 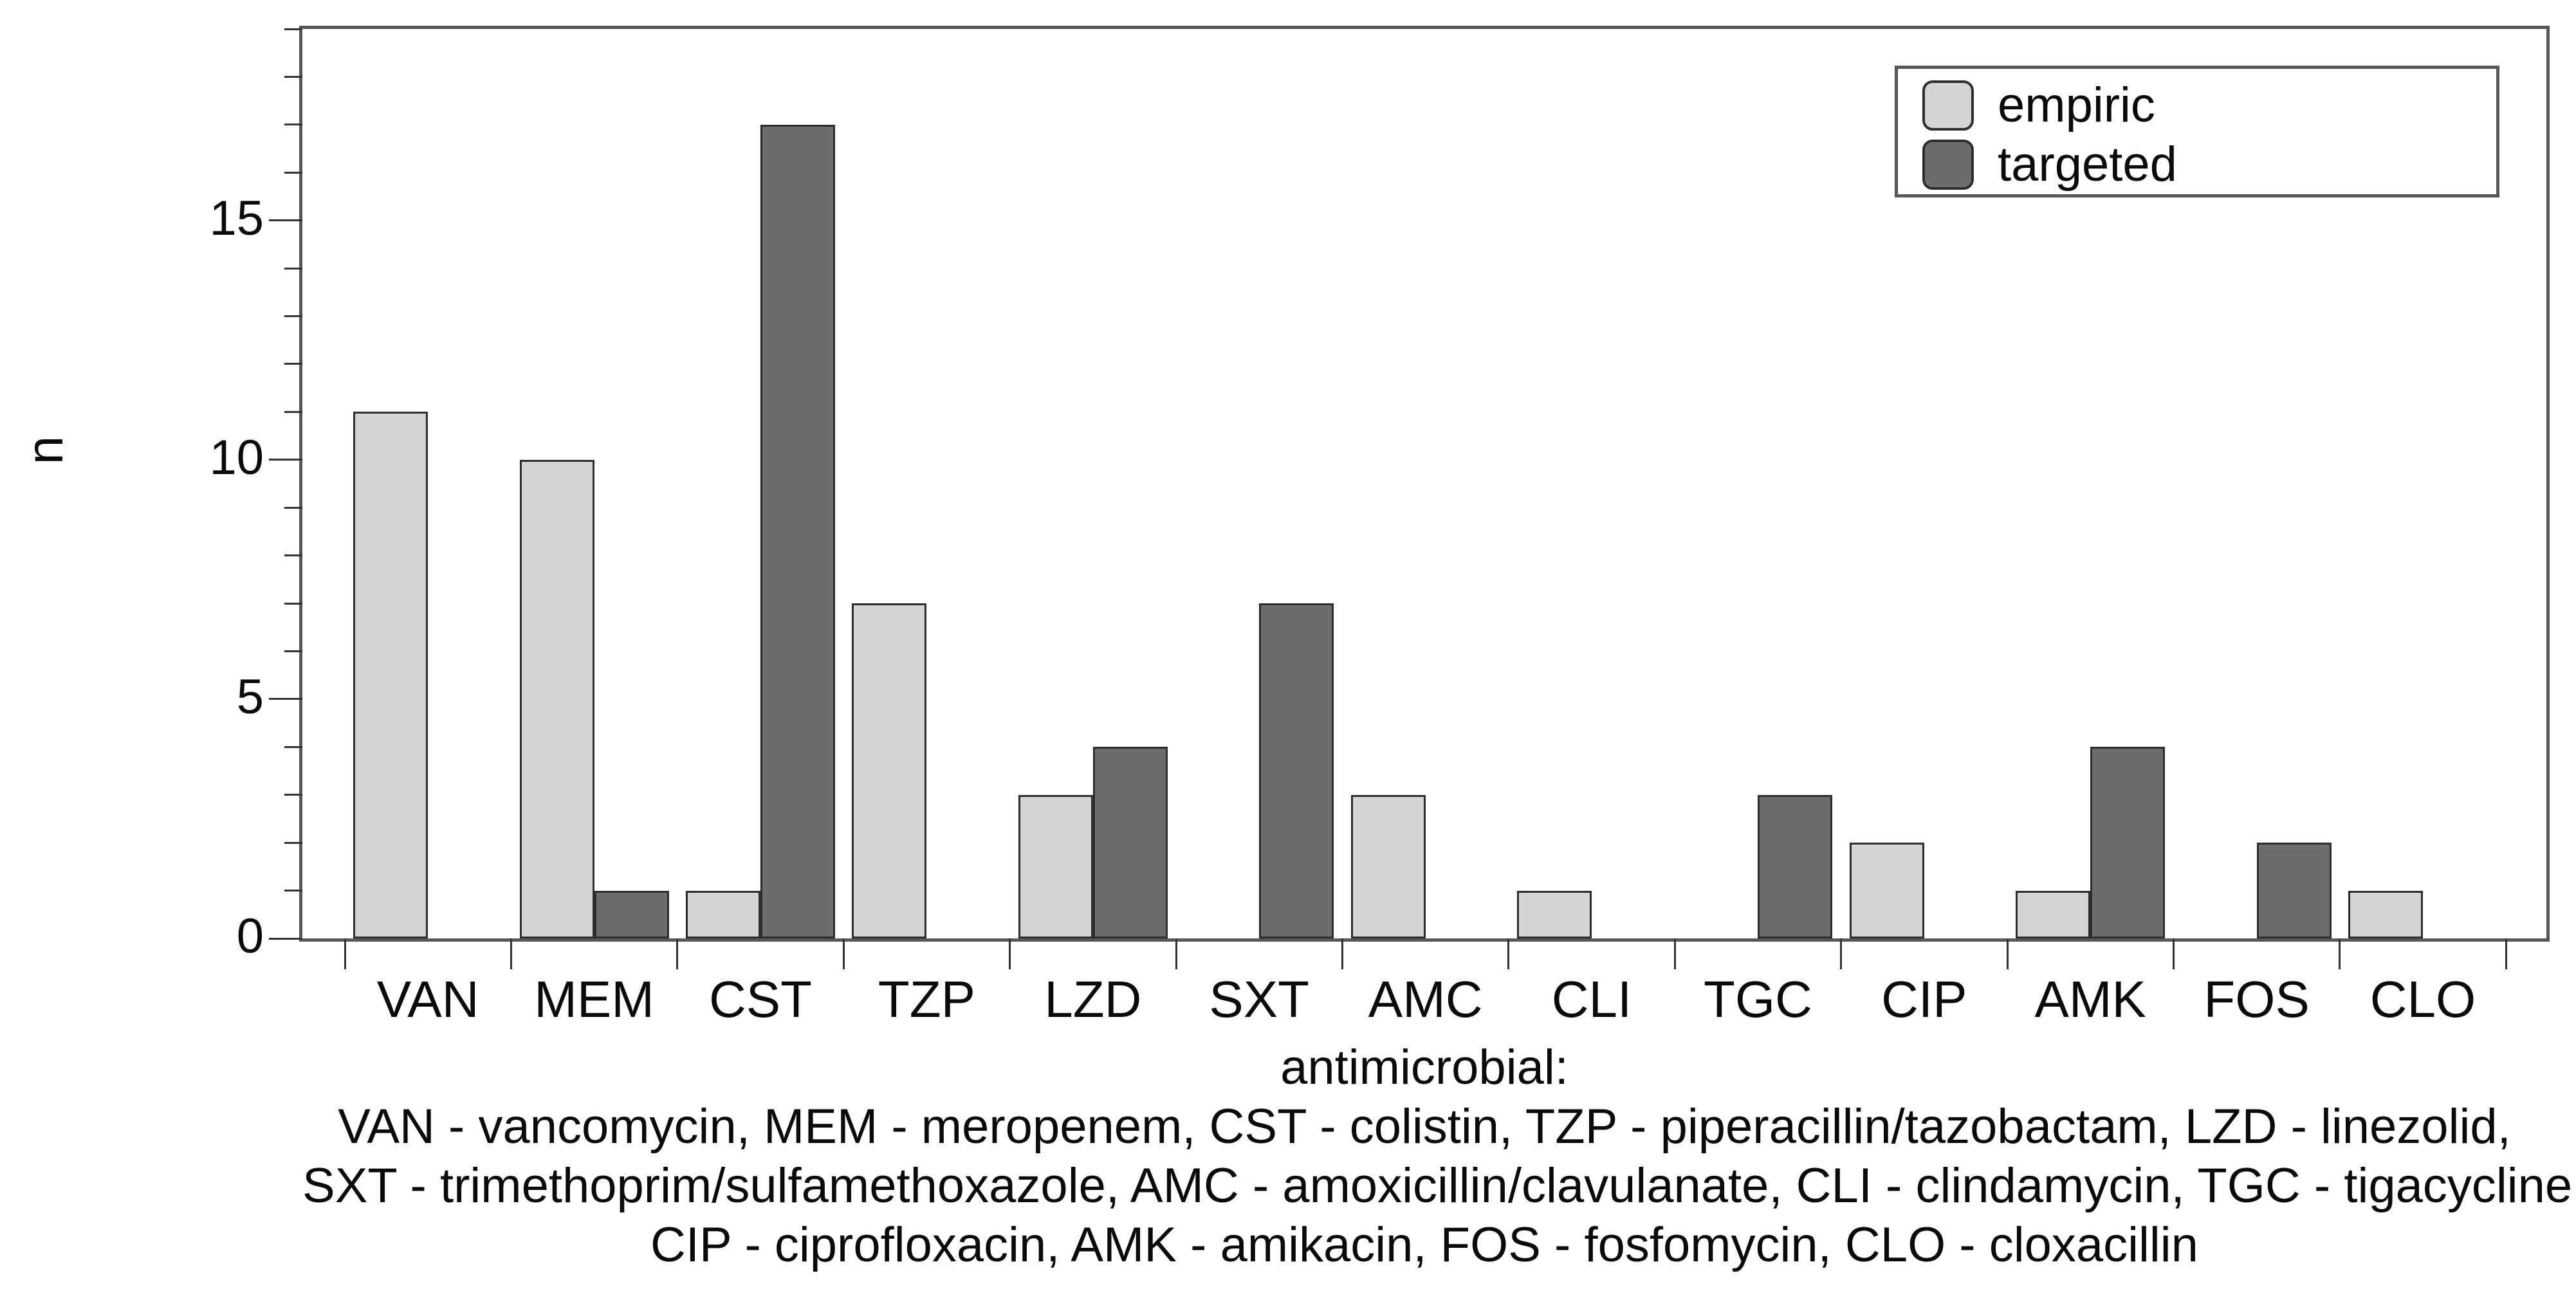 I want to click on bar-empiric-CLI, so click(x=1554, y=914).